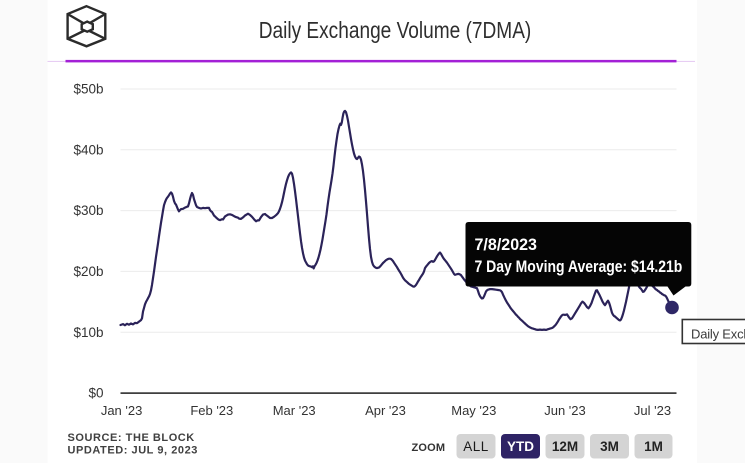 Image resolution: width=745 pixels, height=463 pixels. Describe the element at coordinates (506, 244) in the screenshot. I see `svg-text: 7/8/2023` at that location.